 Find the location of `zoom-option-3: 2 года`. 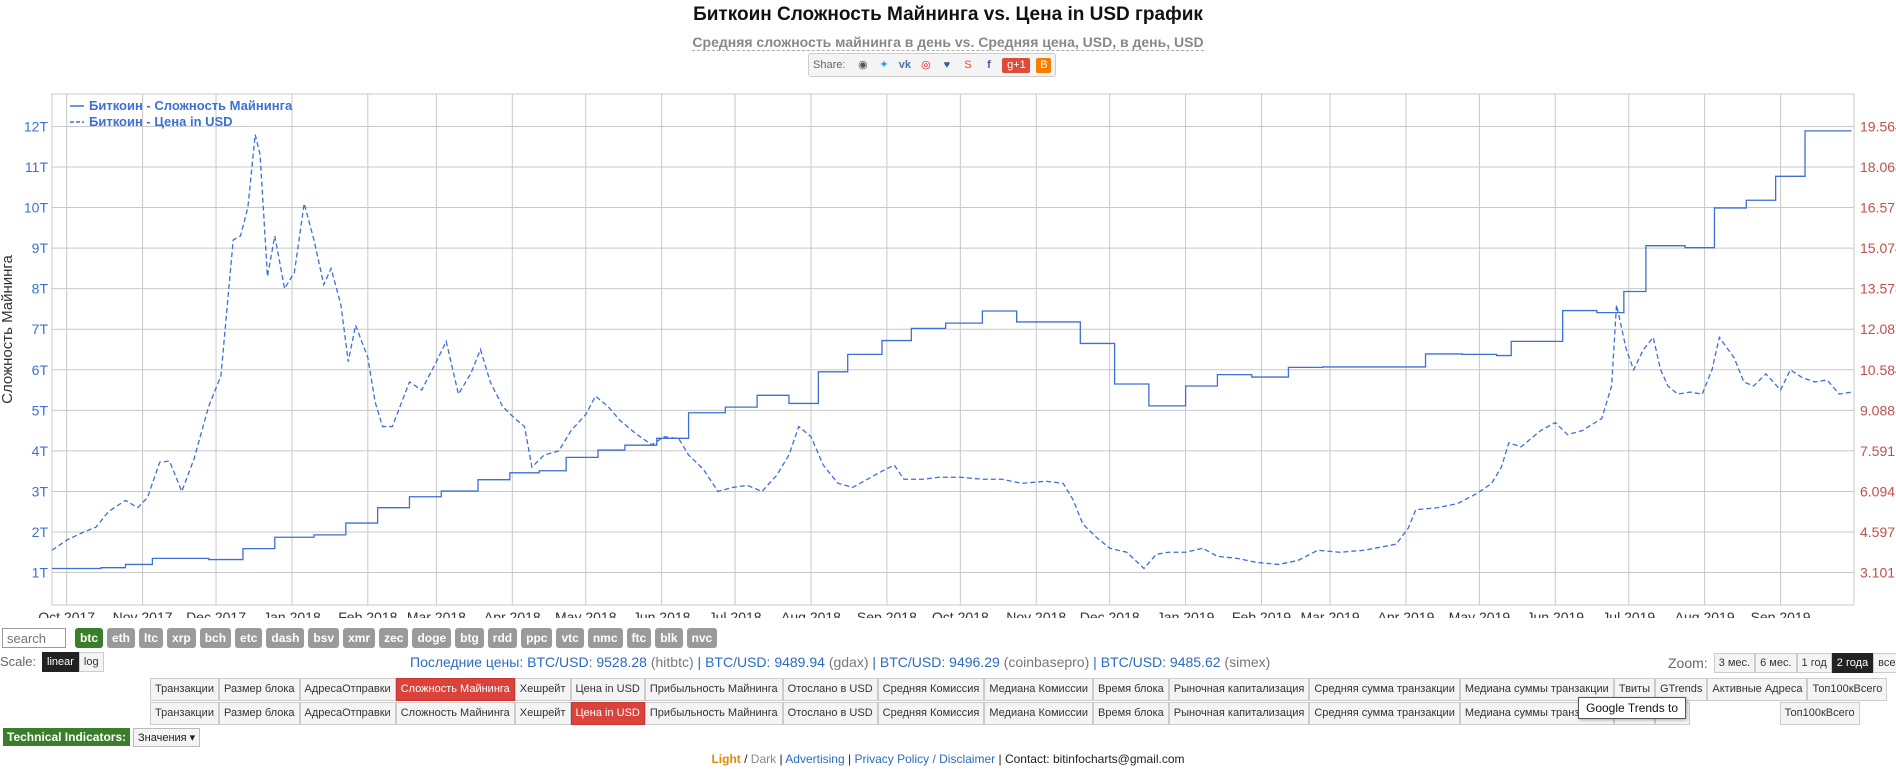

zoom-option-3: 2 года is located at coordinates (1852, 663).